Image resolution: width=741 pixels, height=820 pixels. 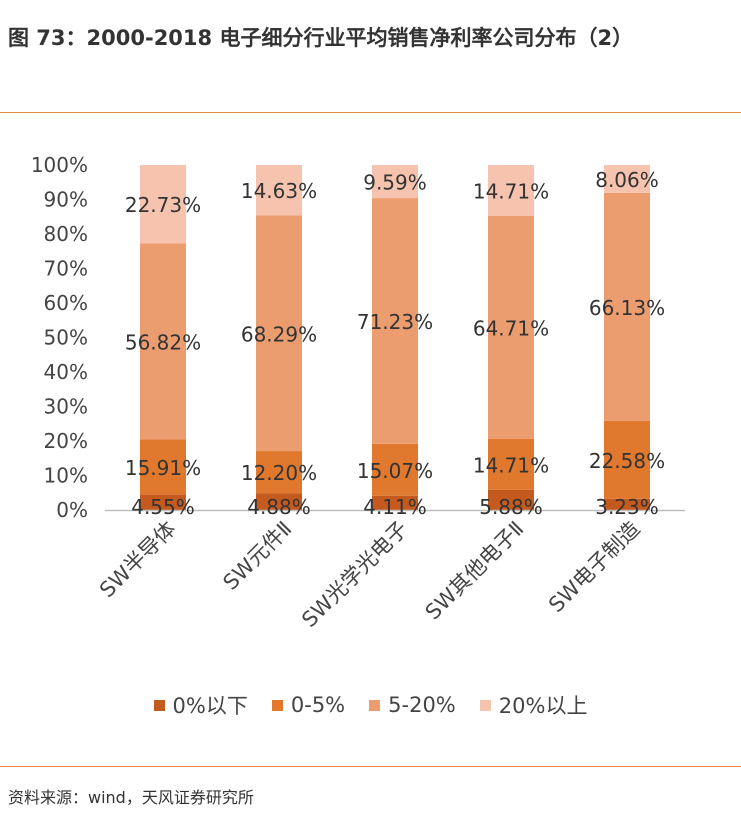 What do you see at coordinates (210, 706) in the screenshot?
I see `legend-label: 0%以下` at bounding box center [210, 706].